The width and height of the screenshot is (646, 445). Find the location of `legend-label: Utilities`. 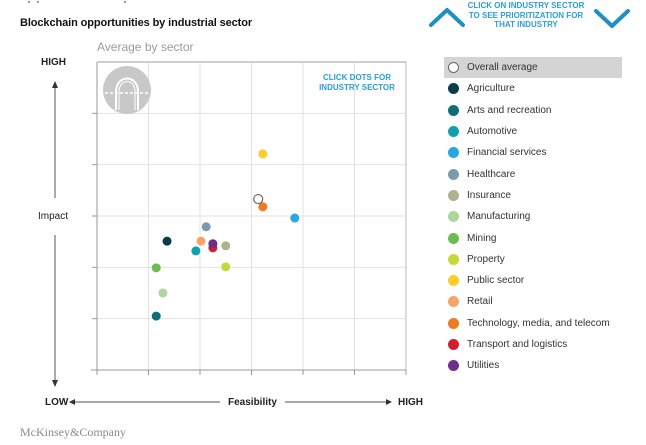

legend-label: Utilities is located at coordinates (483, 366).